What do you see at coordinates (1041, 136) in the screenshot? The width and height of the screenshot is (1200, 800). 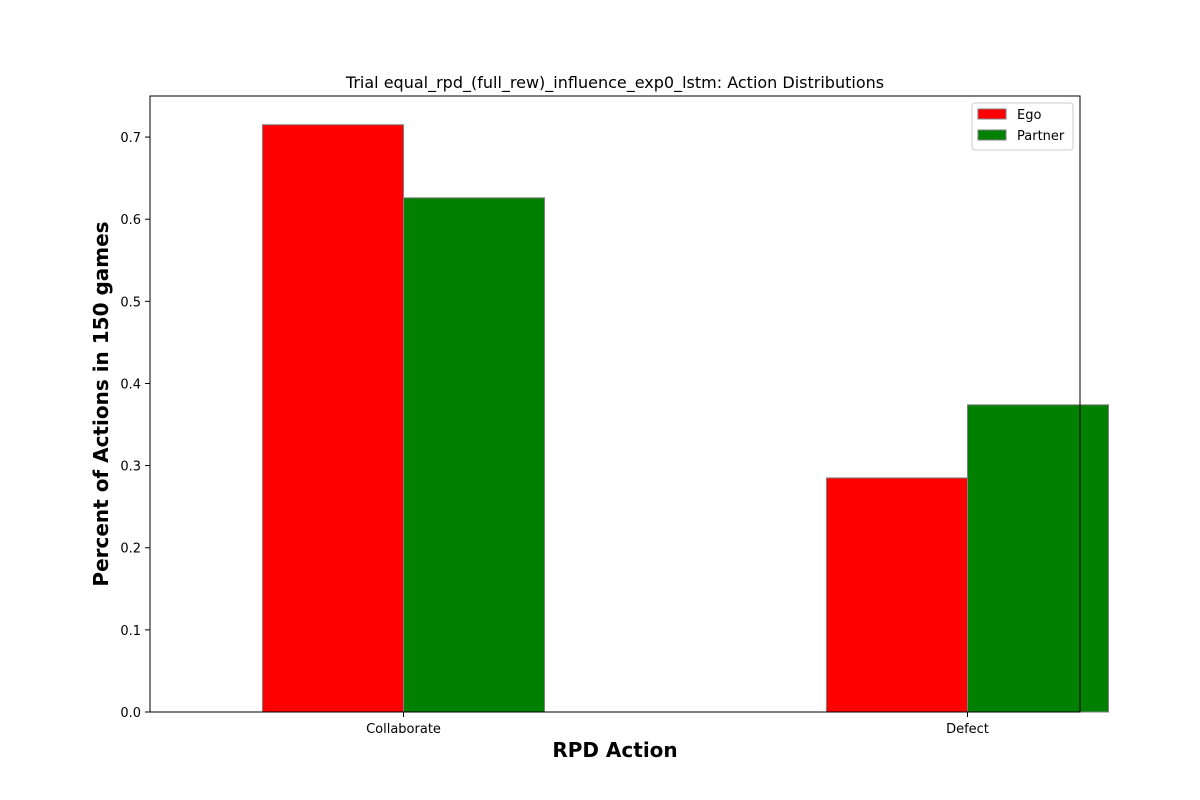 I see `legend-label-partner: Partner` at bounding box center [1041, 136].